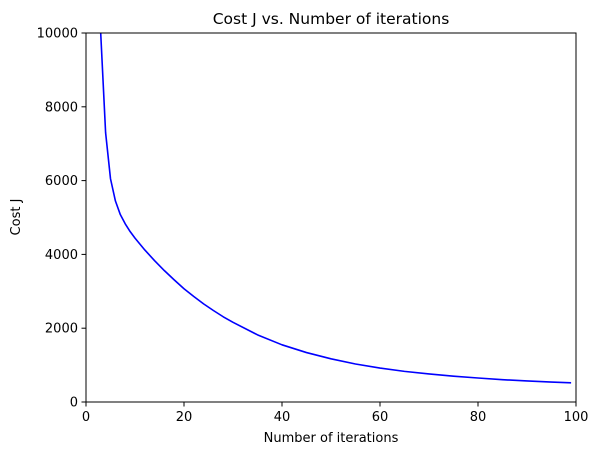 The height and width of the screenshot is (455, 602). I want to click on y-tick-label: 2000, so click(61, 329).